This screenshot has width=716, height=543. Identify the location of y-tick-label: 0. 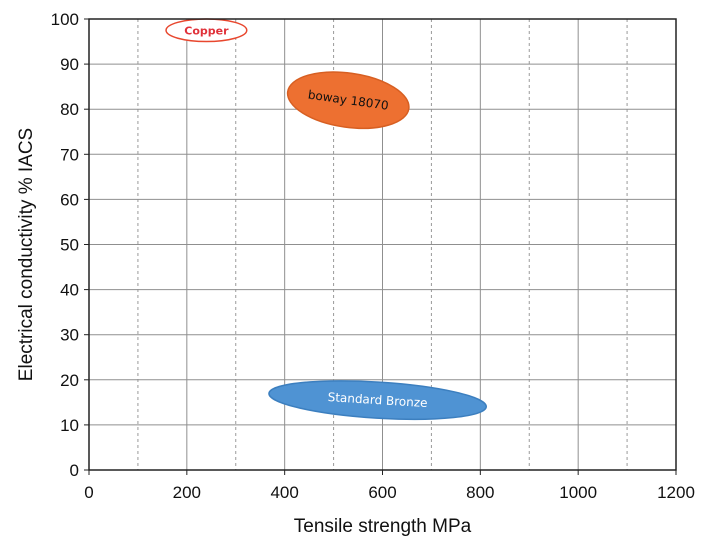
(74, 470).